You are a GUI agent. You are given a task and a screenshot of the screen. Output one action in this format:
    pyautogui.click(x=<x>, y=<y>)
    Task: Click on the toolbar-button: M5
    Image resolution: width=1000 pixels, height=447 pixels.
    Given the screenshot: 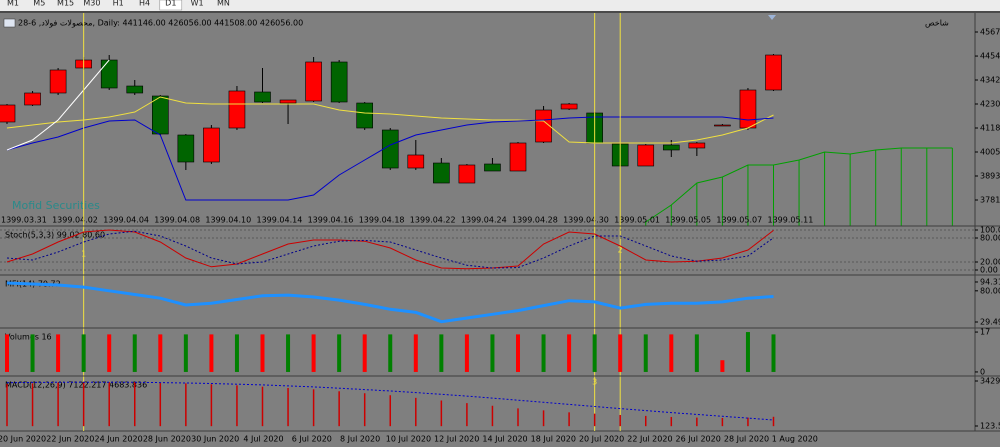 What is the action you would take?
    pyautogui.click(x=39, y=4)
    